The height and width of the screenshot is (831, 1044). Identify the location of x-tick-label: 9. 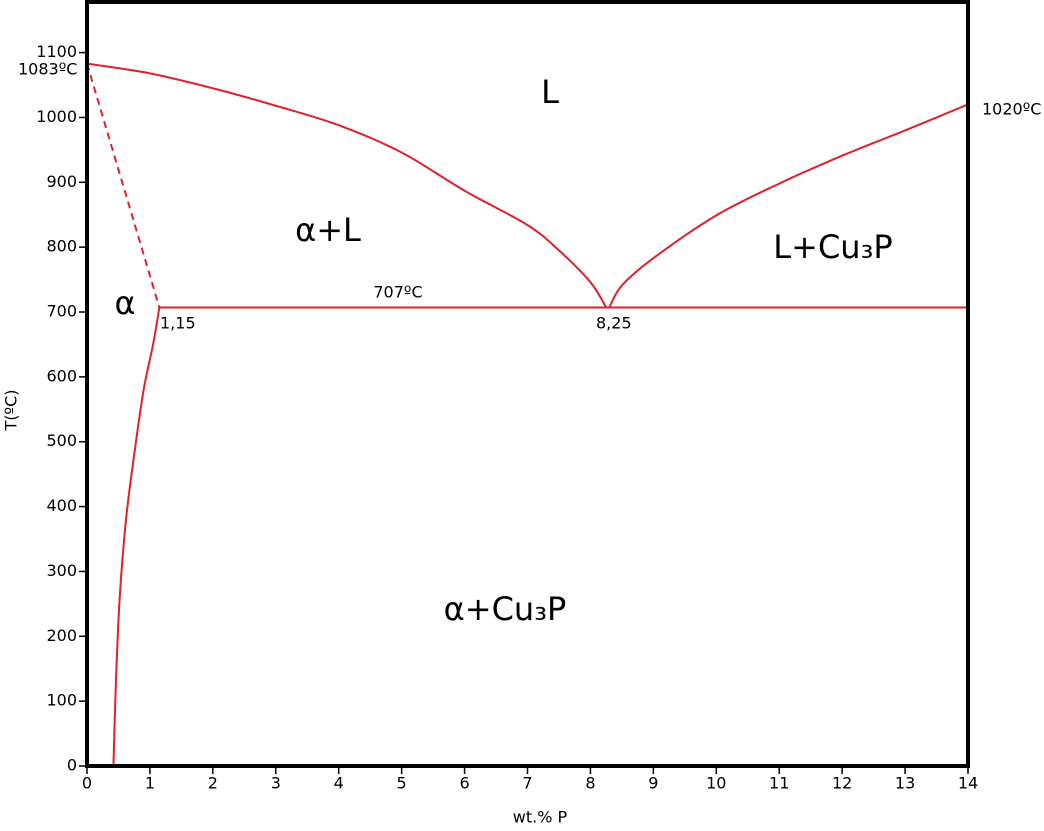
(653, 783).